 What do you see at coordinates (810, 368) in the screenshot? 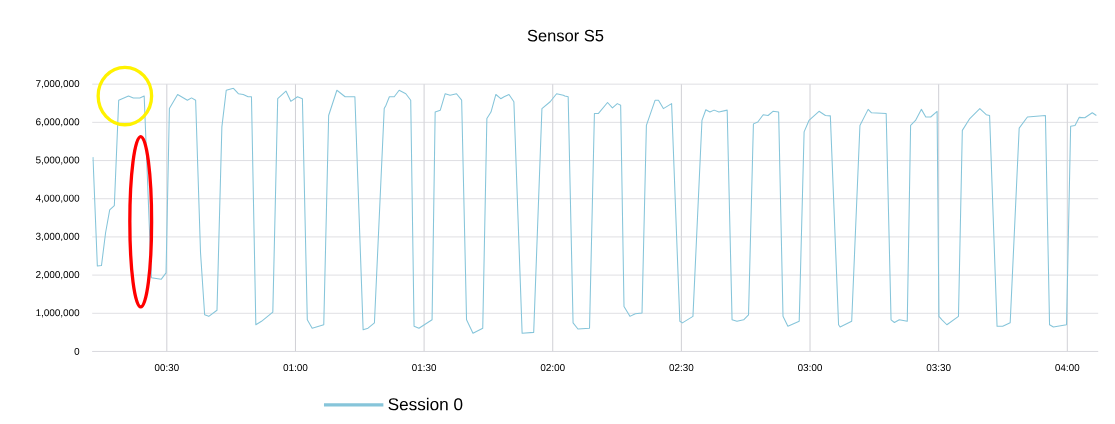
I see `x-tick-label: 03:00` at bounding box center [810, 368].